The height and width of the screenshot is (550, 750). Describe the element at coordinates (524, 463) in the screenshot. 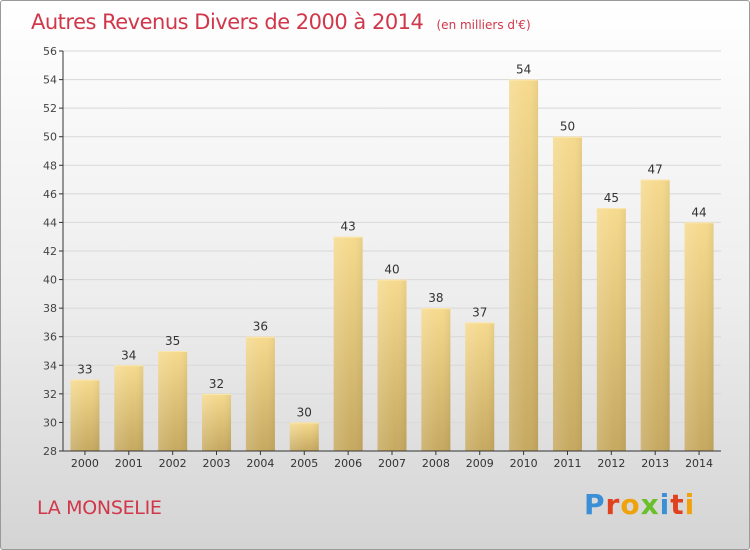

I see `x-tick-label: 2010` at that location.